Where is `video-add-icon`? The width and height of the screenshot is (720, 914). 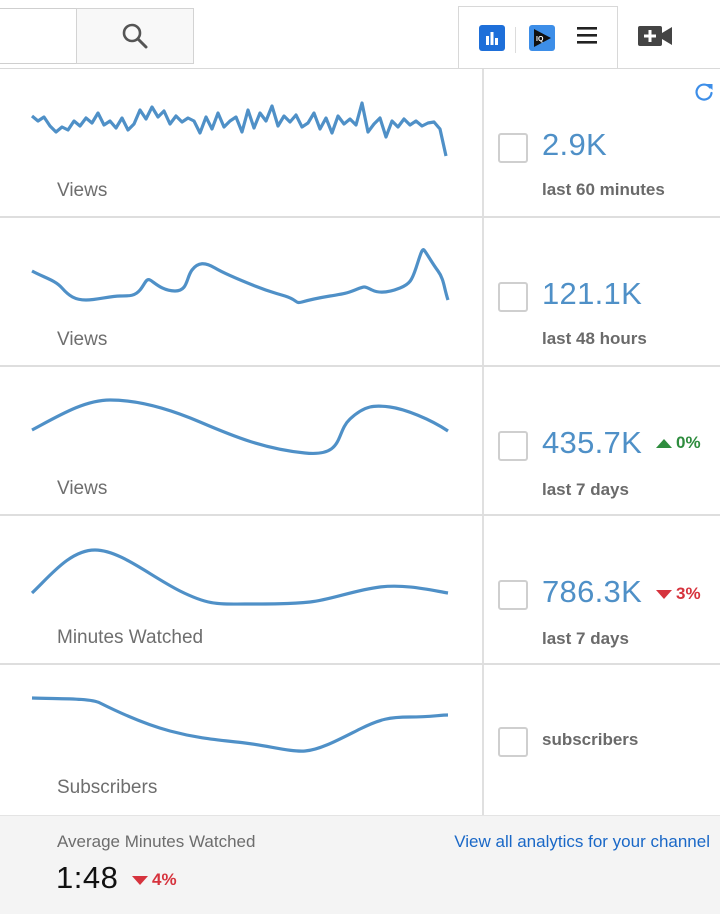 video-add-icon is located at coordinates (655, 36).